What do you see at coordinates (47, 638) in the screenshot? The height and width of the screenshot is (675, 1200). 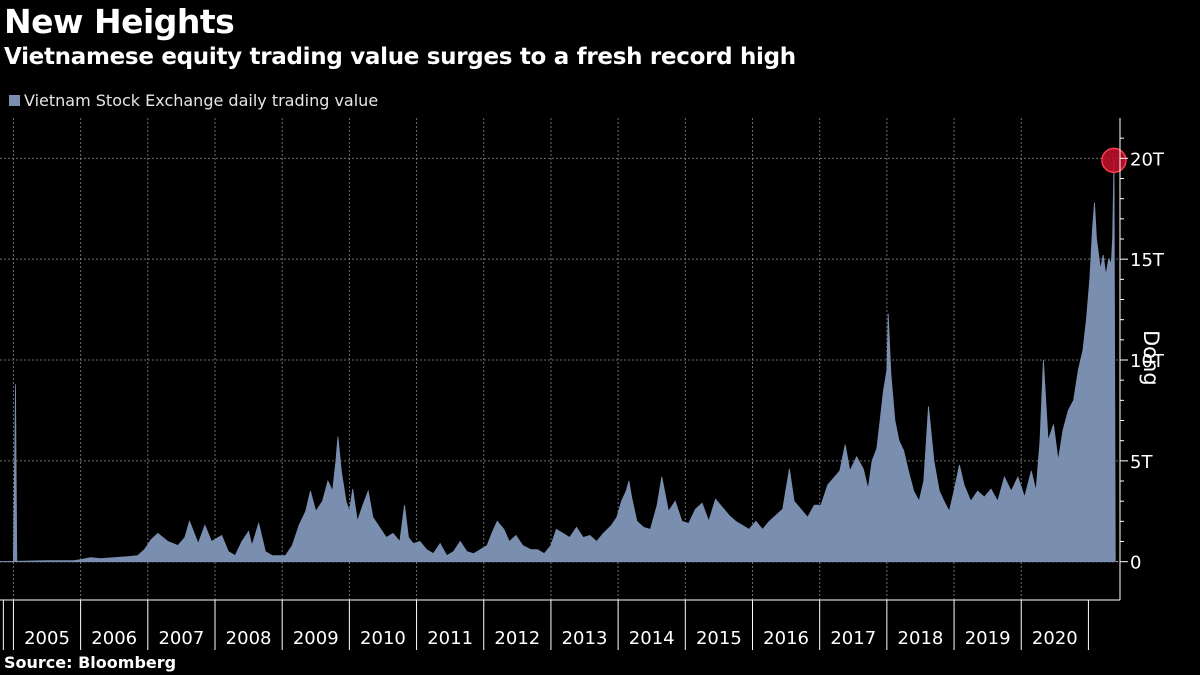 I see `x-year-label: 2005` at bounding box center [47, 638].